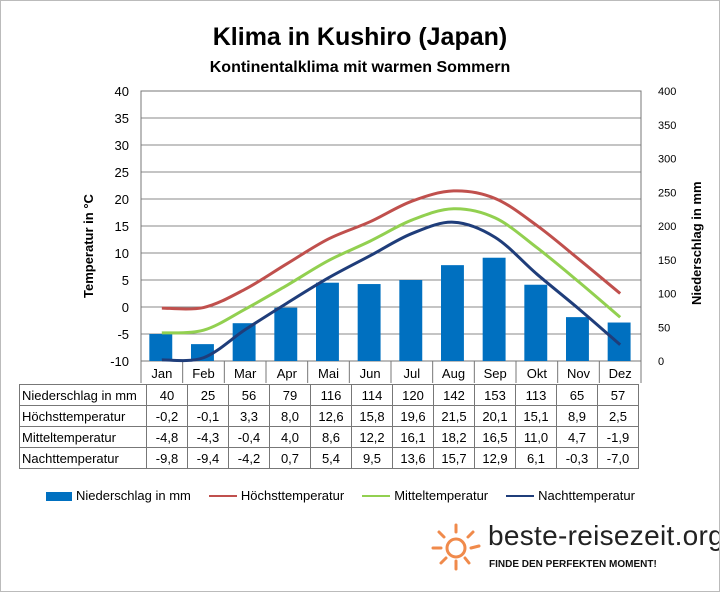  I want to click on legend-item: Höchsttemperatur, so click(276, 496).